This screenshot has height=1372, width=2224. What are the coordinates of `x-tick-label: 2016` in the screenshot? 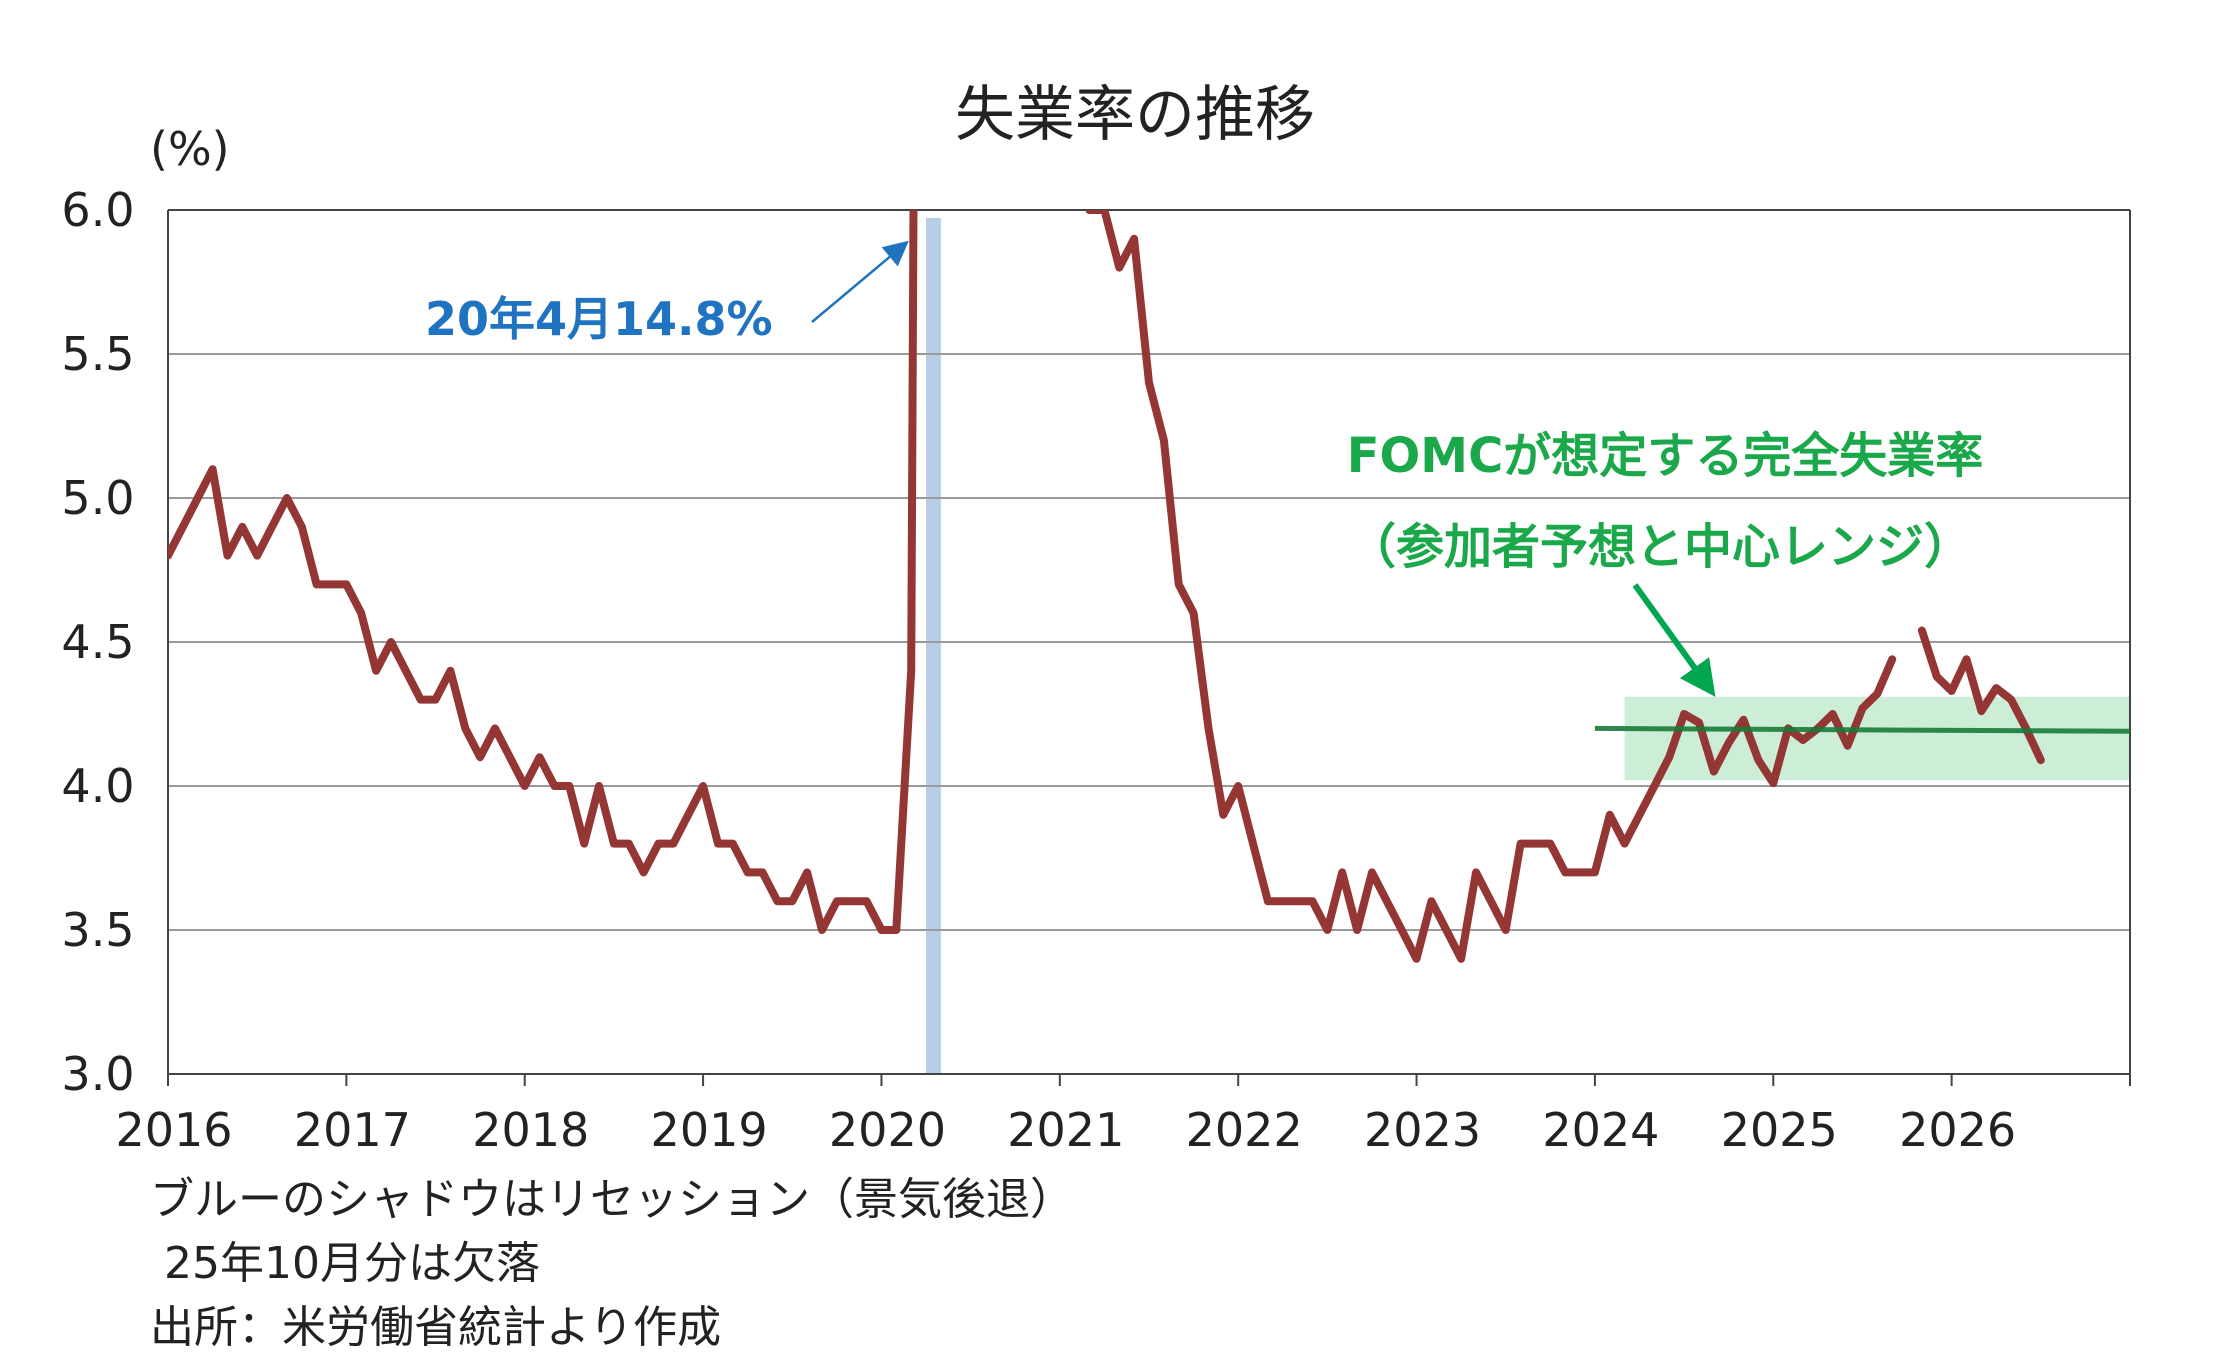 It's located at (173, 1130).